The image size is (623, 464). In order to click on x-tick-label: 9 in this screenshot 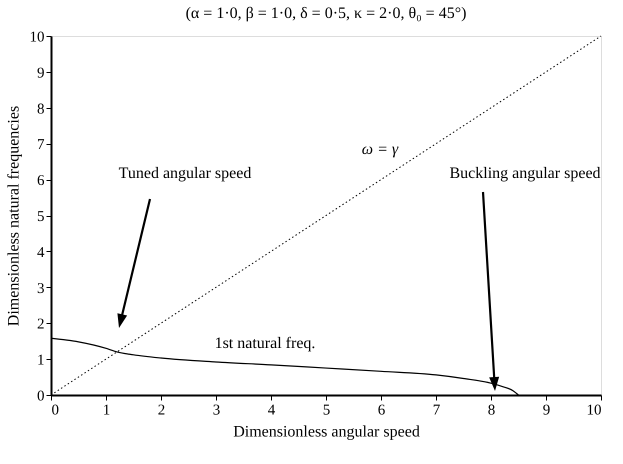, I will do `click(546, 410)`.